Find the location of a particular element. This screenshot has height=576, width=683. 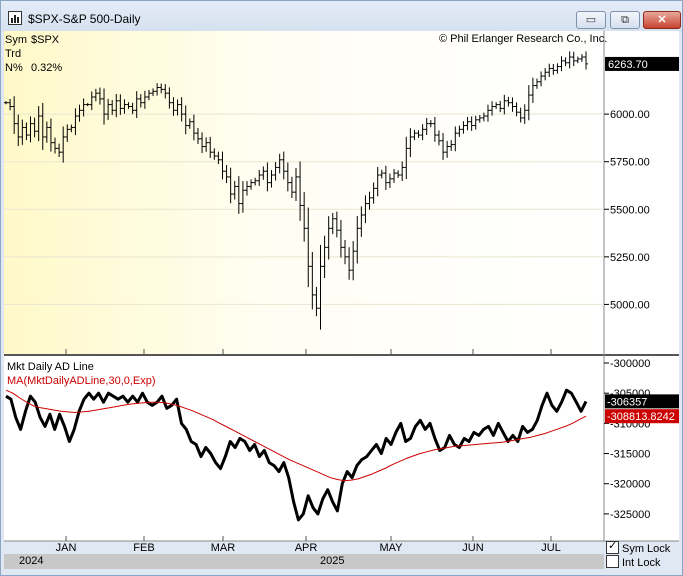

int-lock-check-icon is located at coordinates (612, 561).